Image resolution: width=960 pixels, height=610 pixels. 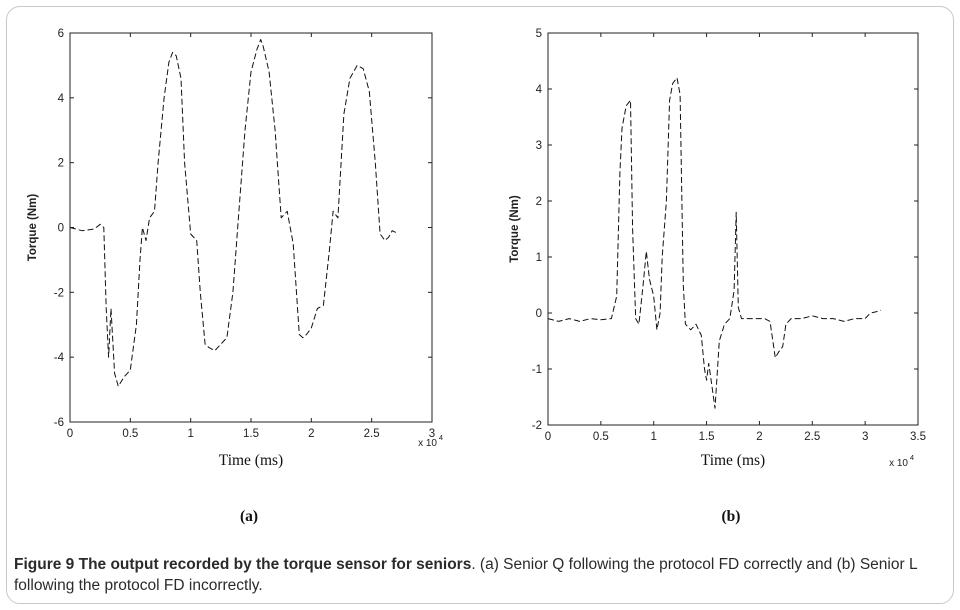 I want to click on y-tick-label: -1, so click(x=537, y=370).